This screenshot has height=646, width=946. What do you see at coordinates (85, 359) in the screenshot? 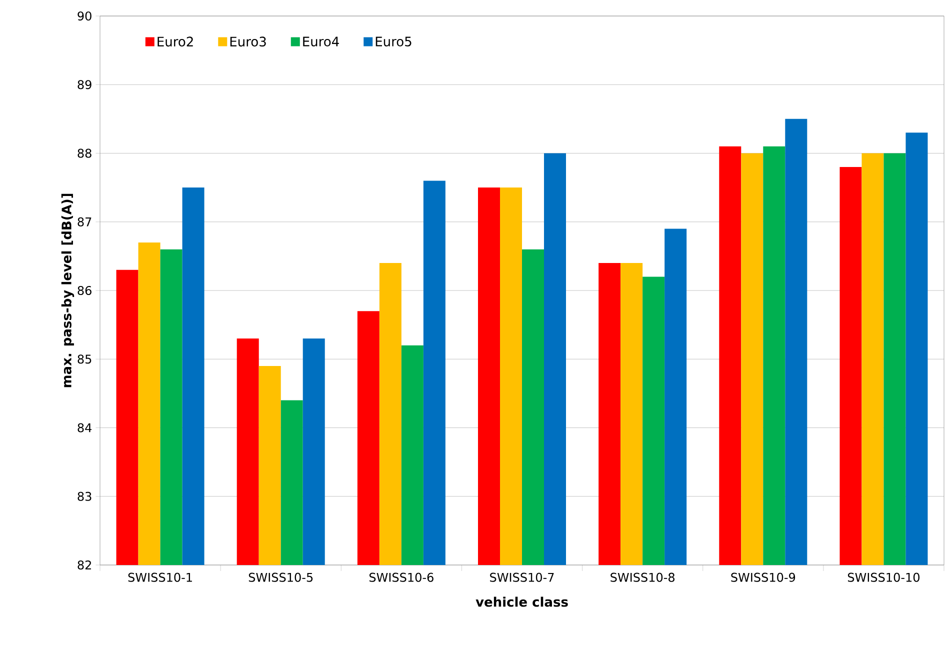
I see `y-tick-label: 85` at bounding box center [85, 359].